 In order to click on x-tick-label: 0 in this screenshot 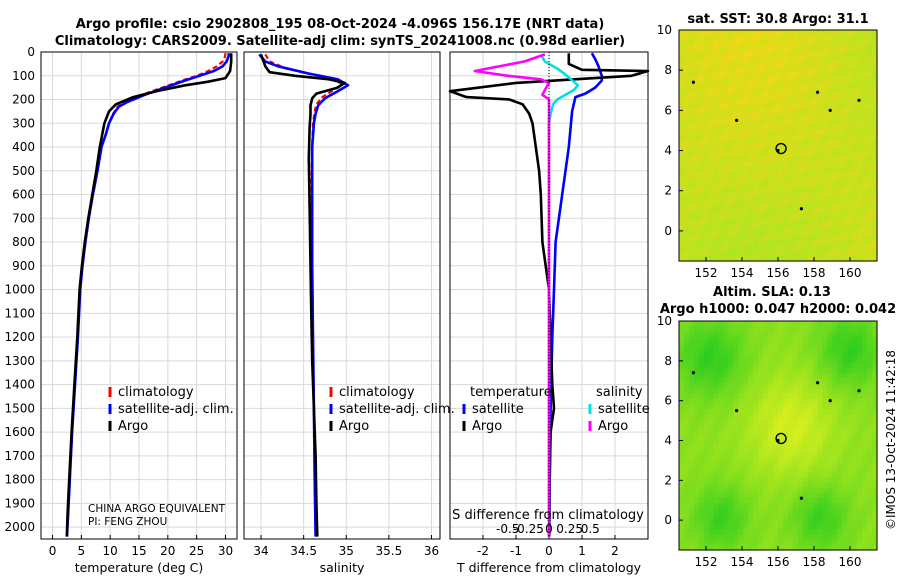, I will do `click(53, 551)`.